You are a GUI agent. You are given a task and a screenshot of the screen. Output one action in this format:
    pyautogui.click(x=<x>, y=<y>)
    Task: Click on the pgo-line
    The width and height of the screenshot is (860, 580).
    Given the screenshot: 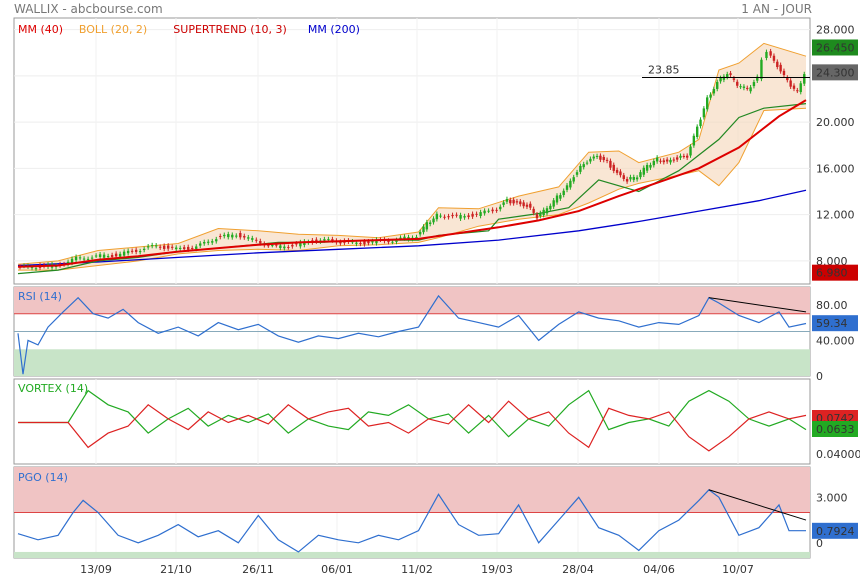 What is the action you would take?
    pyautogui.click(x=411, y=520)
    